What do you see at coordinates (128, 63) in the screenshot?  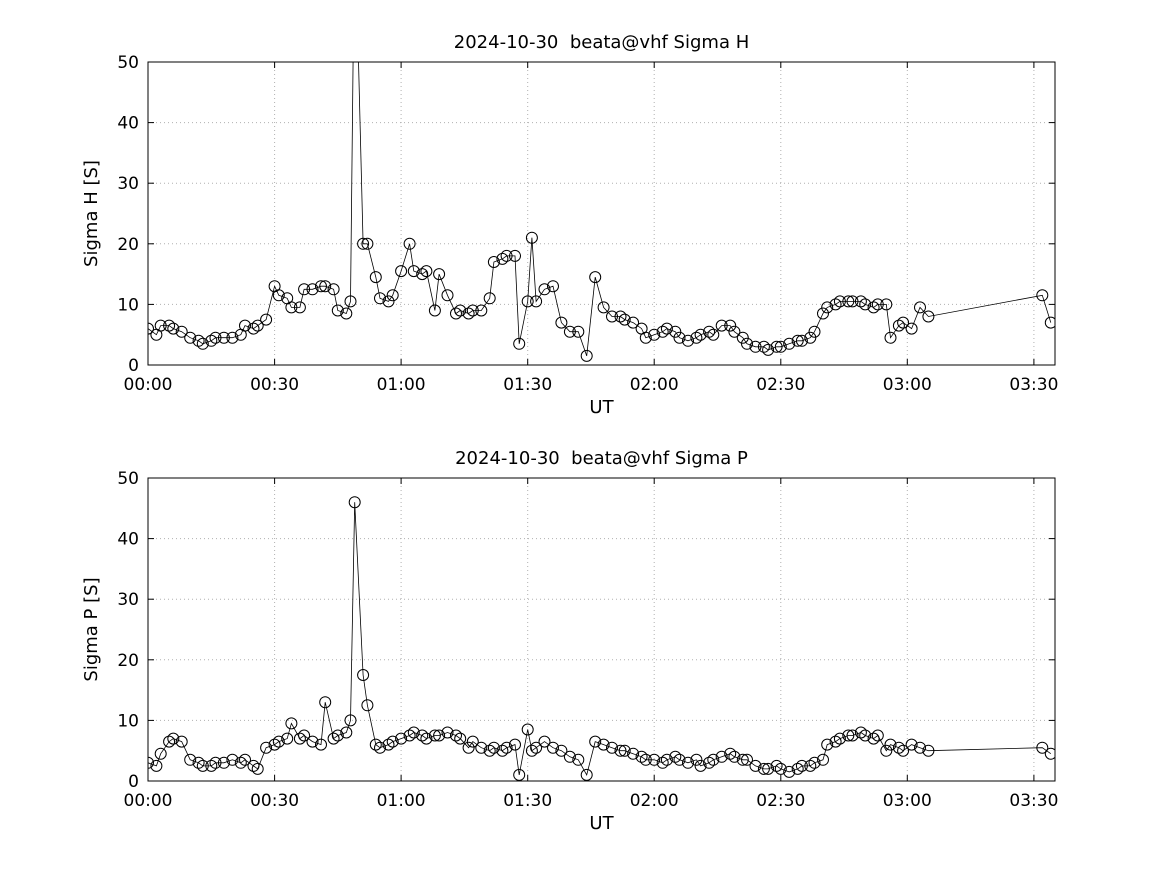 I see `y-tick-label: 50` at bounding box center [128, 63].